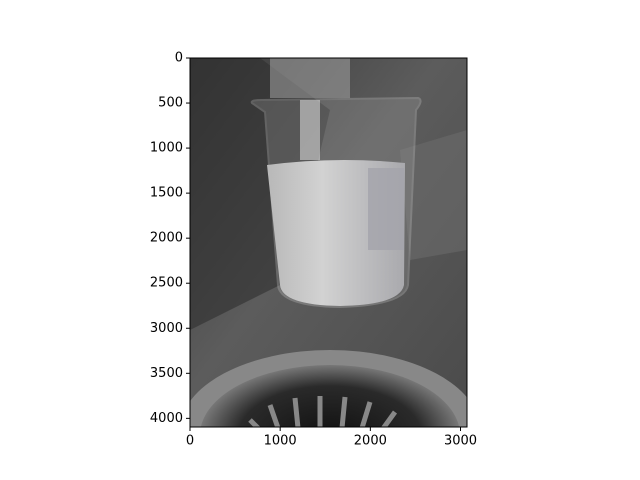  What do you see at coordinates (166, 328) in the screenshot?
I see `y-tick-label: 3000` at bounding box center [166, 328].